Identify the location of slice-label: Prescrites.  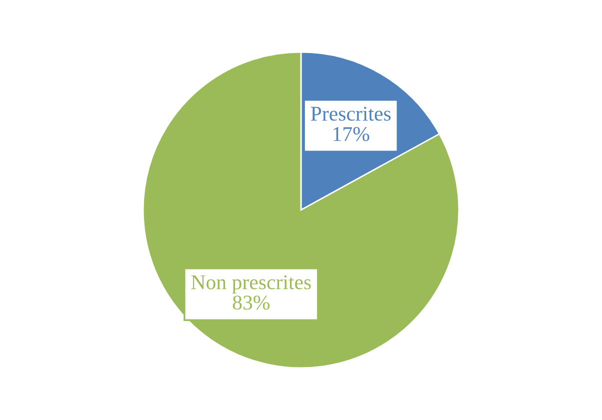
(350, 113).